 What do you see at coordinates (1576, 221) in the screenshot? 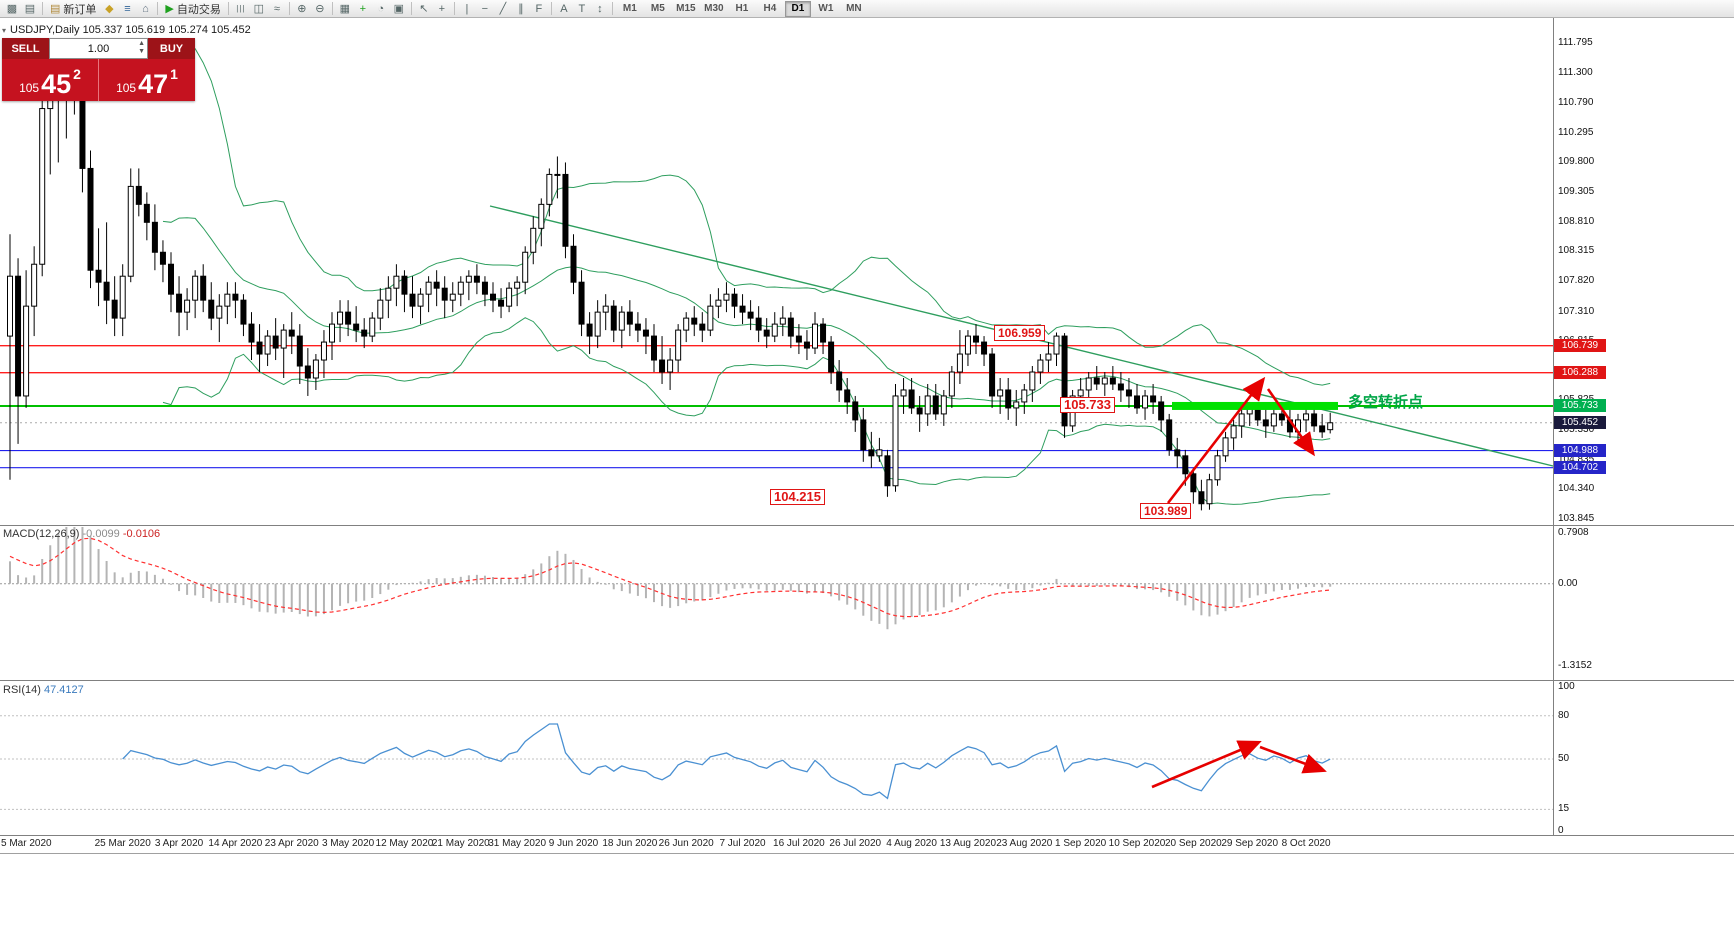
I see `price-scale-tick: 108.810` at bounding box center [1576, 221].